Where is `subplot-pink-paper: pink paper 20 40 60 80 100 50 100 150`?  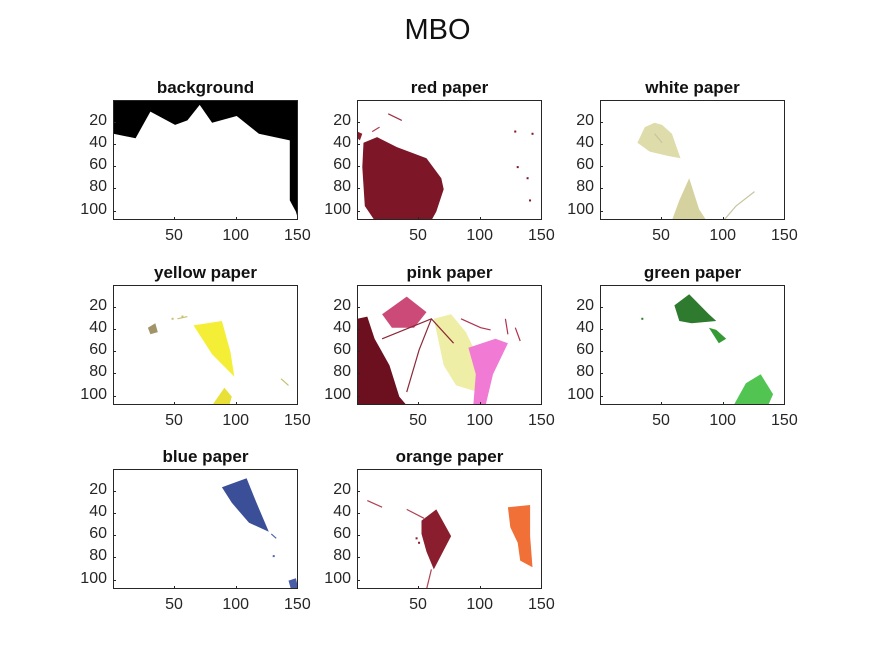 subplot-pink-paper: pink paper 20 40 60 80 100 50 100 150 is located at coordinates (439, 346).